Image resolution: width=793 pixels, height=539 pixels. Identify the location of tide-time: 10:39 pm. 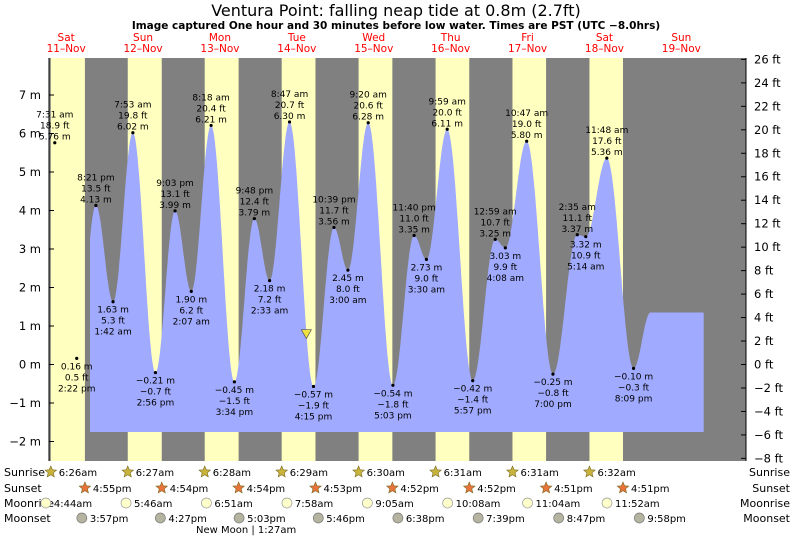
(333, 200).